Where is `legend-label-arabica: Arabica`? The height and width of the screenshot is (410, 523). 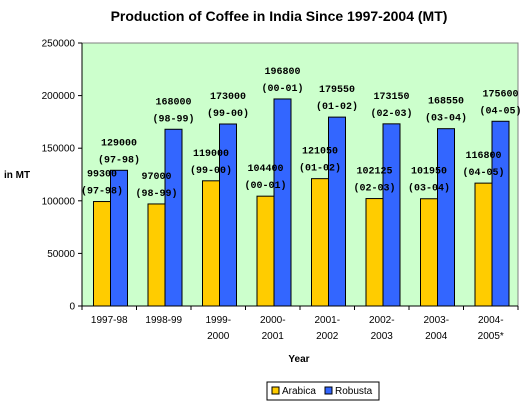
legend-label-arabica: Arabica is located at coordinates (299, 391).